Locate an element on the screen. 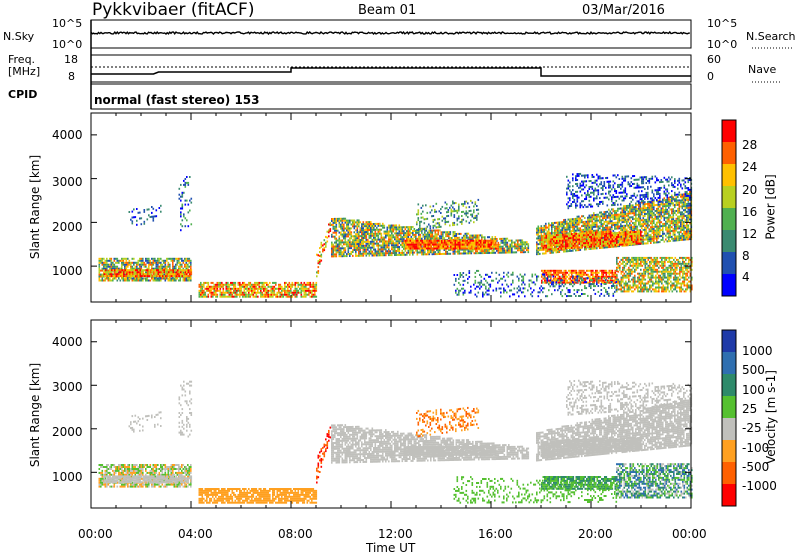 Image resolution: width=800 pixels, height=555 pixels. power-ytick: 2000 is located at coordinates (67, 227).